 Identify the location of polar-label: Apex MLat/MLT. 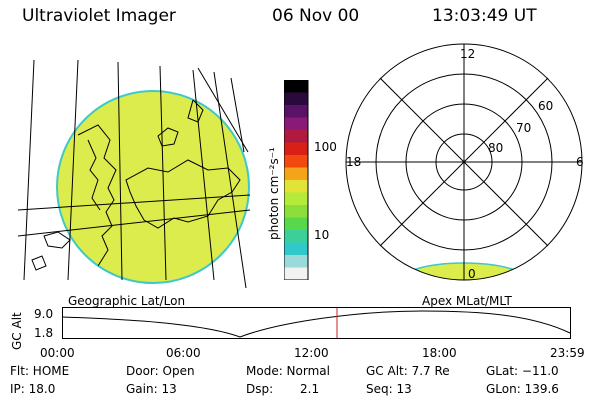
(467, 301).